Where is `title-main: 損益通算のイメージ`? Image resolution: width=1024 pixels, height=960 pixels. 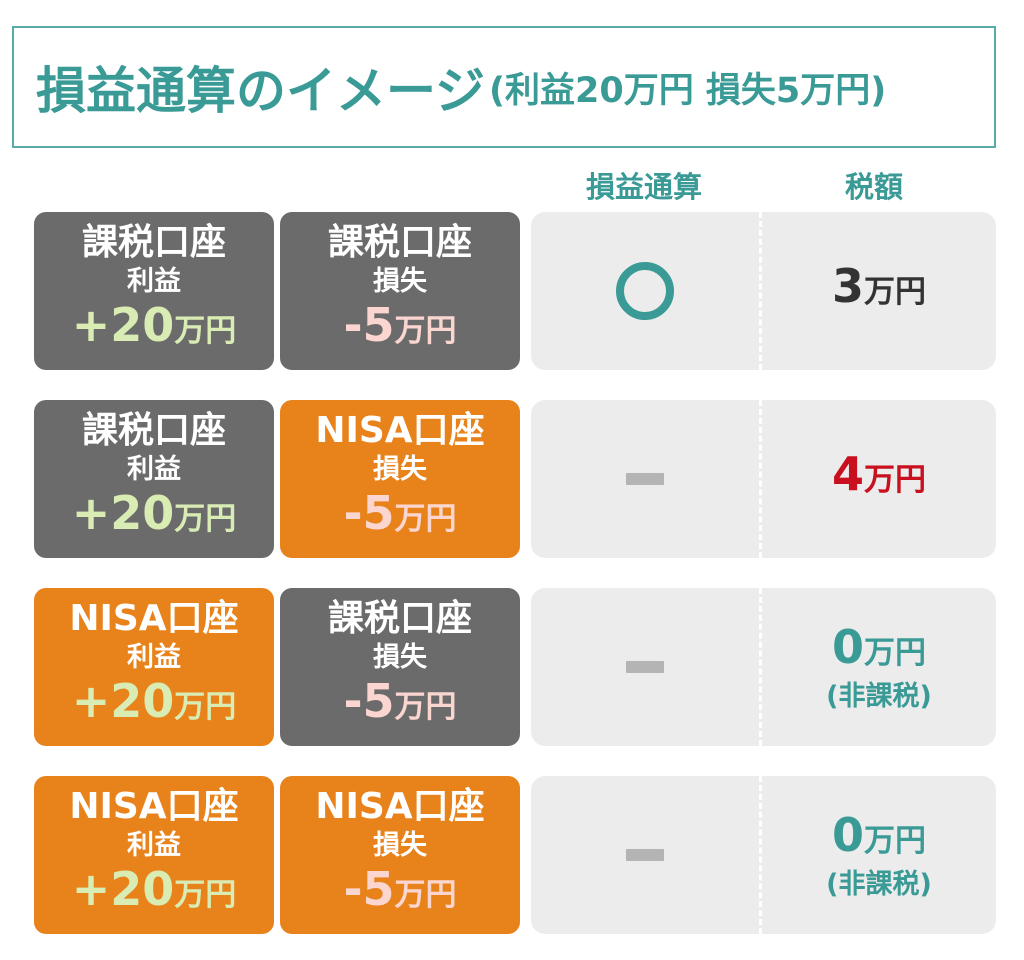 title-main: 損益通算のイメージ is located at coordinates (260, 91).